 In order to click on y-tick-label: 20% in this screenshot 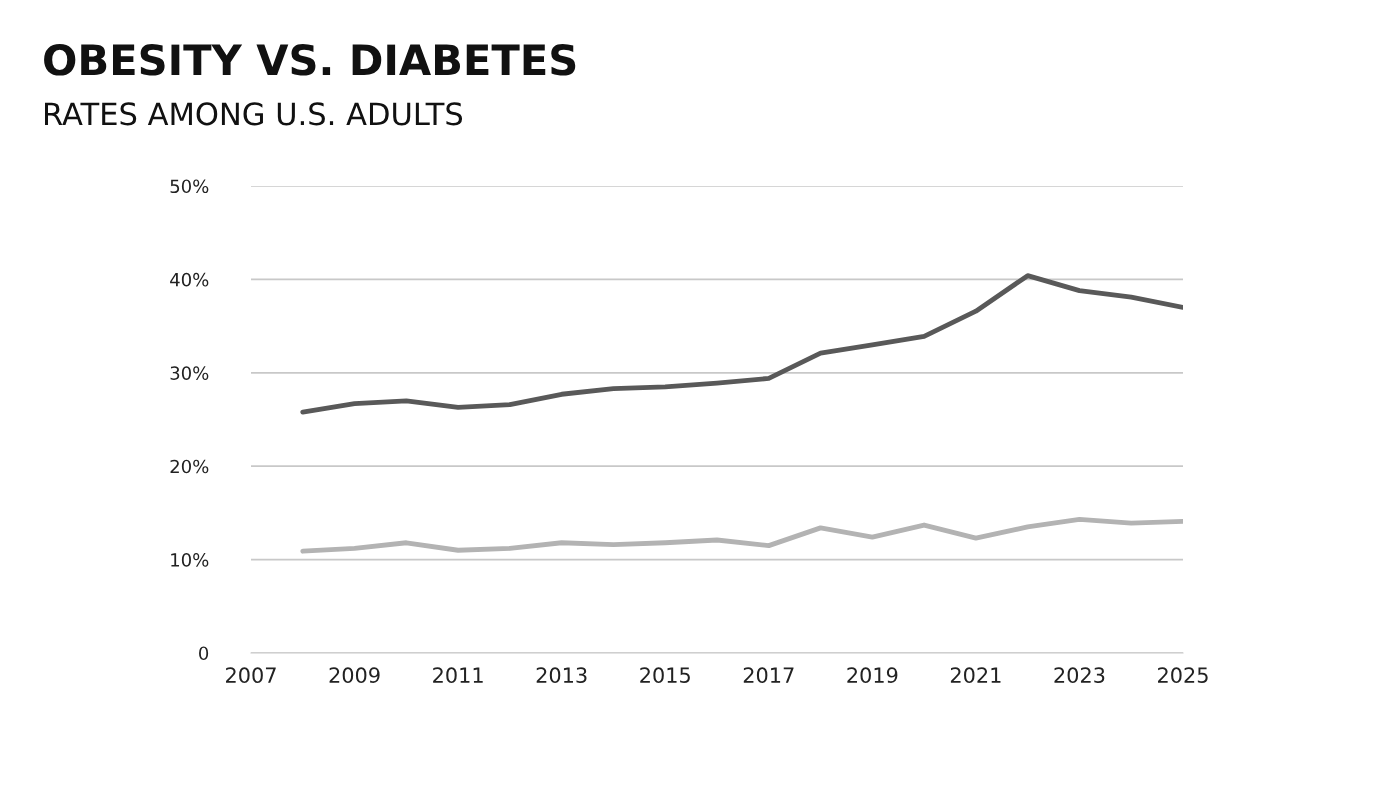, I will do `click(189, 466)`.